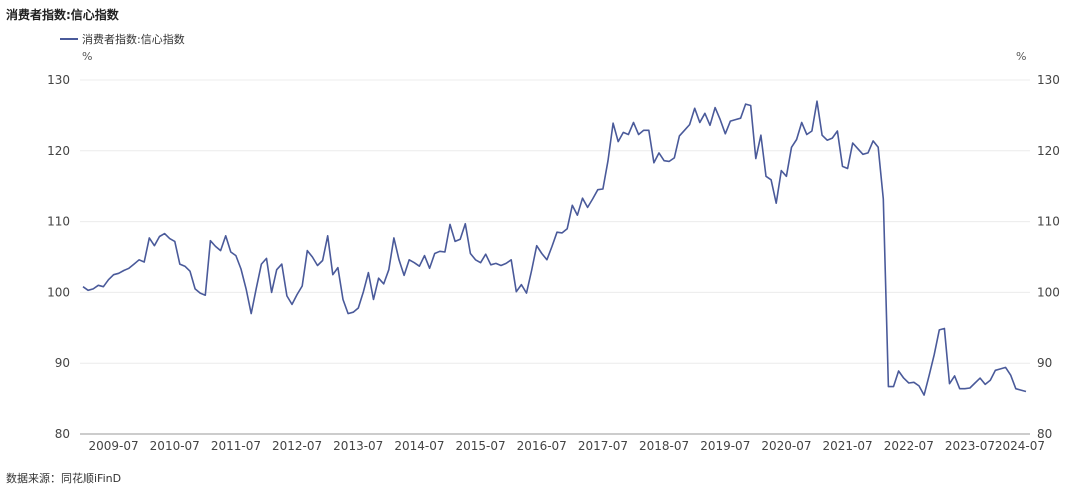  Describe the element at coordinates (58, 222) in the screenshot. I see `y-tick-left-110: 110` at that location.